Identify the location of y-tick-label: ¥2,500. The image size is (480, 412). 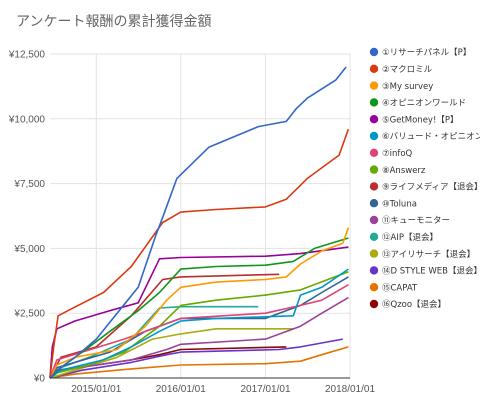
(29, 314).